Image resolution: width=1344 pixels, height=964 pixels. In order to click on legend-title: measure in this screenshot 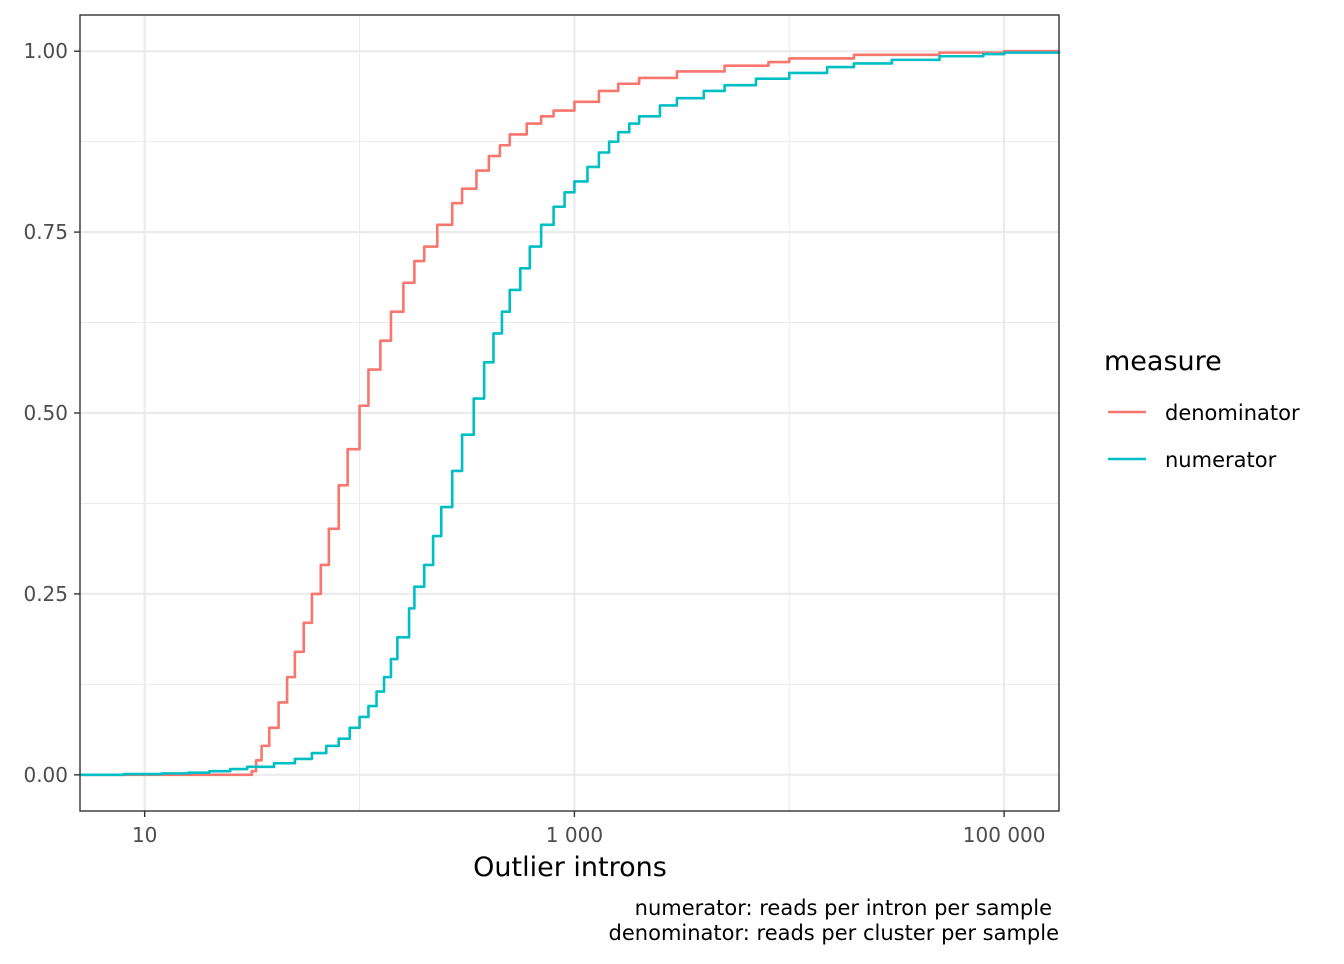, I will do `click(1163, 361)`.